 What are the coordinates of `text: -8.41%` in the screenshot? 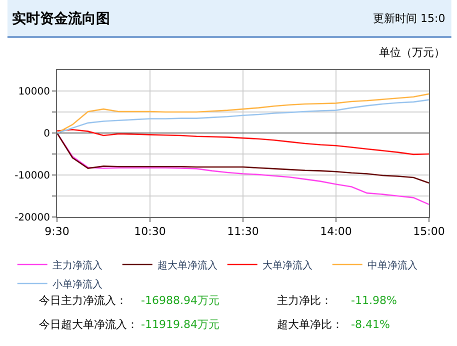 It's located at (370, 324).